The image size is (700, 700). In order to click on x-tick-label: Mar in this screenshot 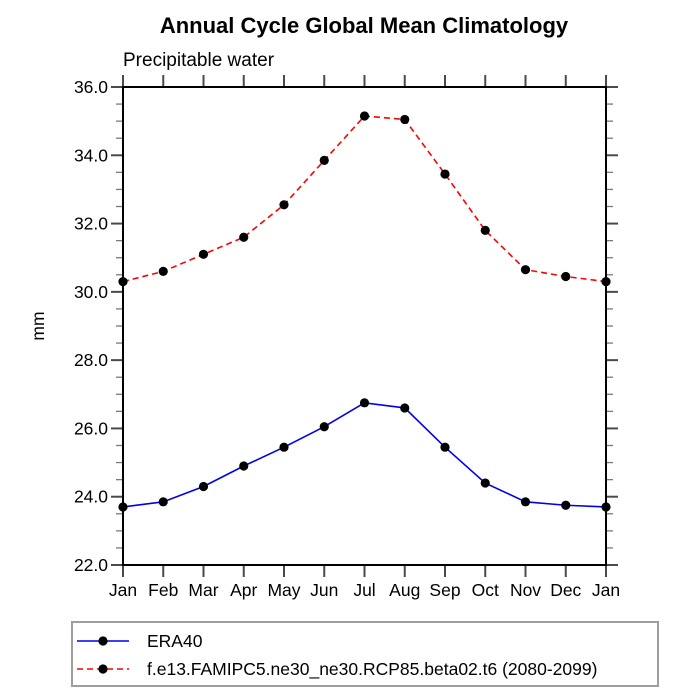, I will do `click(203, 590)`.